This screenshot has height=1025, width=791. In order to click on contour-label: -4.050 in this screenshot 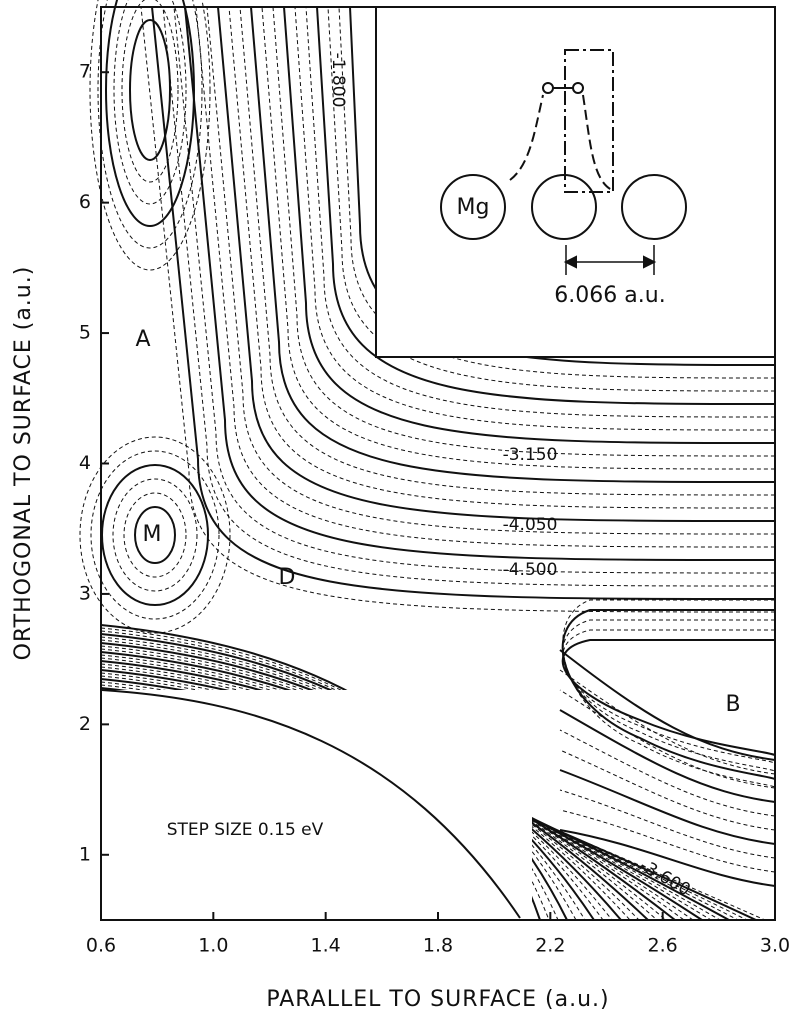, I will do `click(530, 525)`.